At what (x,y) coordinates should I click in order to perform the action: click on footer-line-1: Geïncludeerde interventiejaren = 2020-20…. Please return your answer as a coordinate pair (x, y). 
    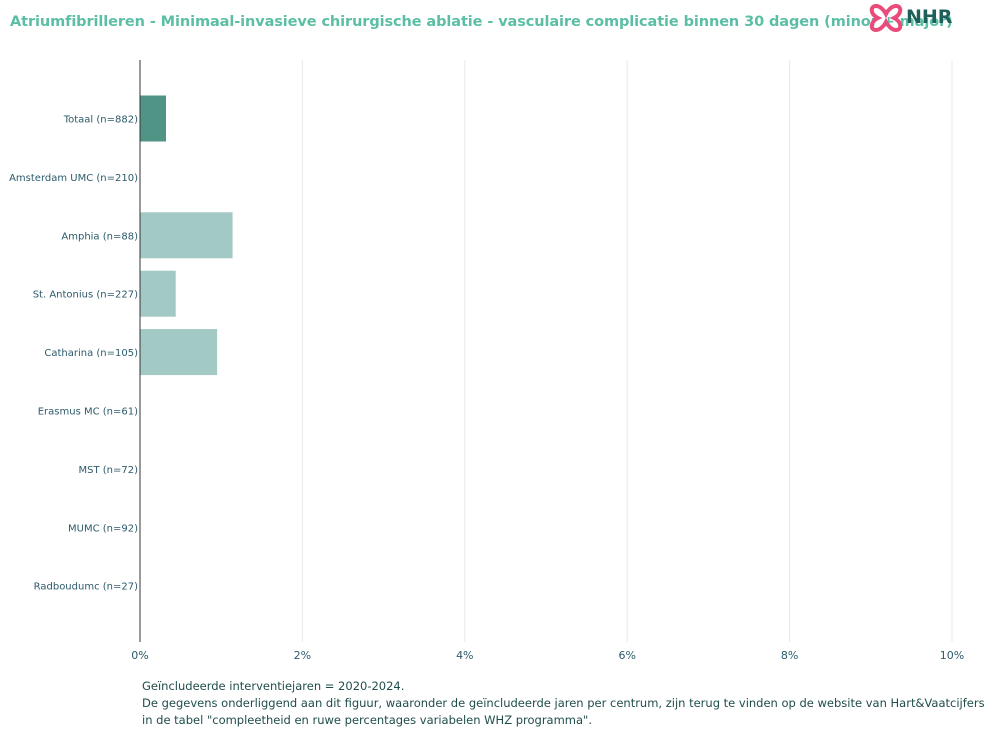
    Looking at the image, I should click on (273, 686).